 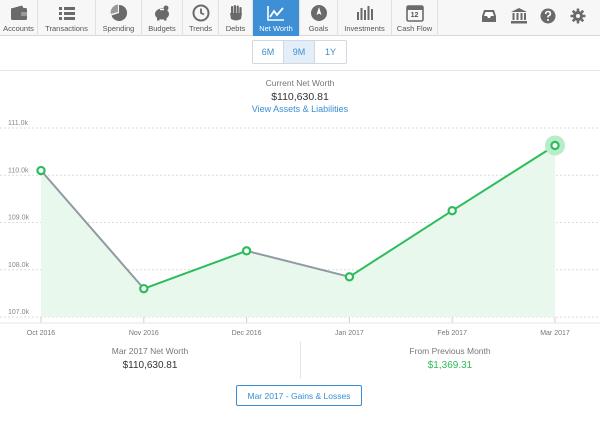 I want to click on range-tab-6m: 6M, so click(x=268, y=52).